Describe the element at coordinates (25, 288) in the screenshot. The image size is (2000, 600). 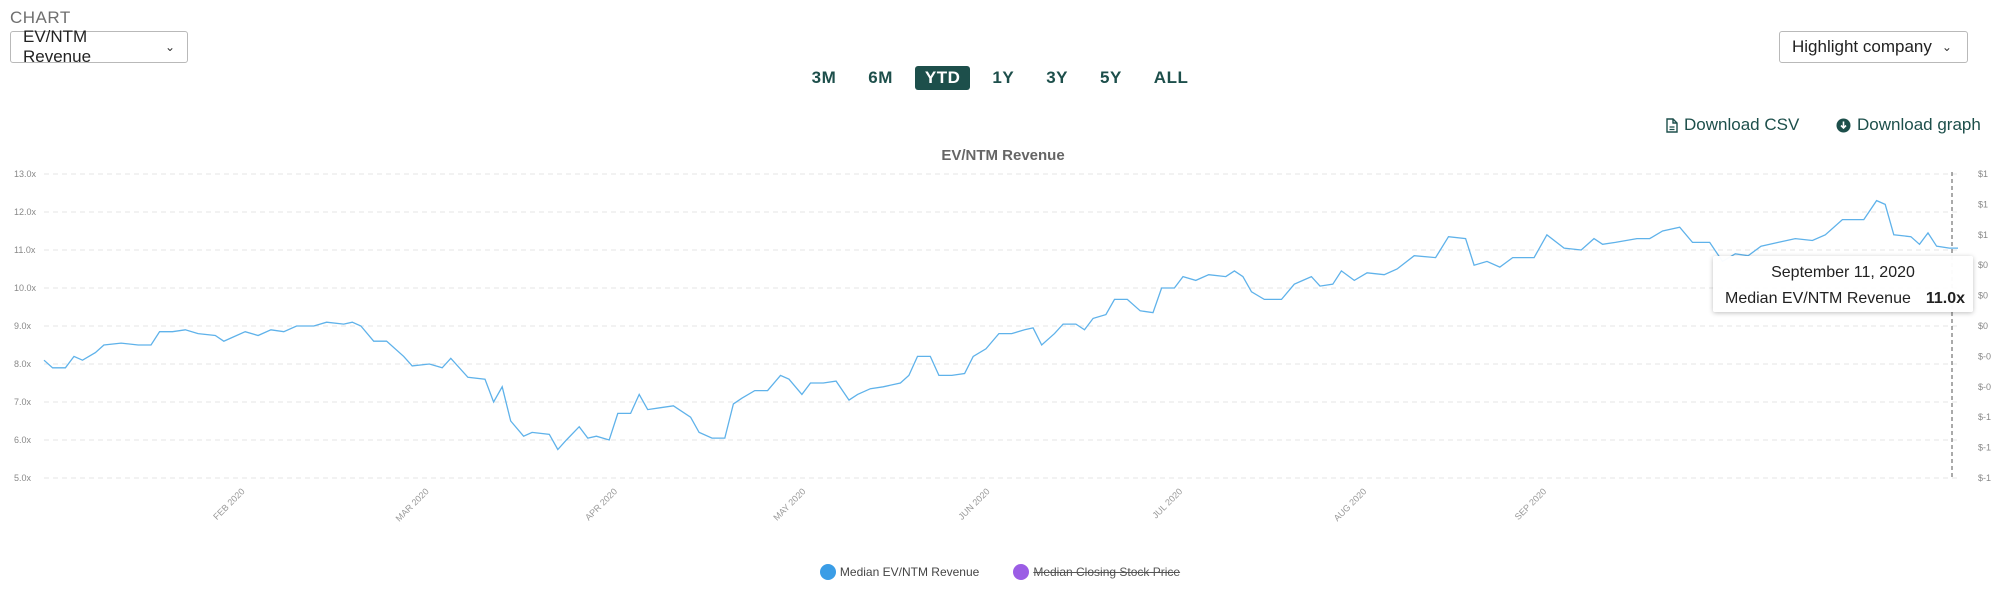
I see `y-tick-label: 10.0x` at that location.